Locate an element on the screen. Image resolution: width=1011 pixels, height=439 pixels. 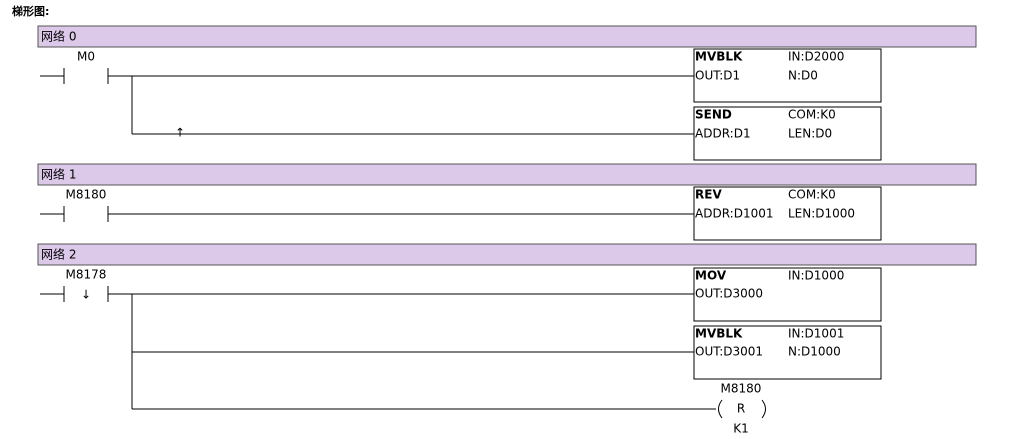
block-param: OUT:D3001 is located at coordinates (729, 352).